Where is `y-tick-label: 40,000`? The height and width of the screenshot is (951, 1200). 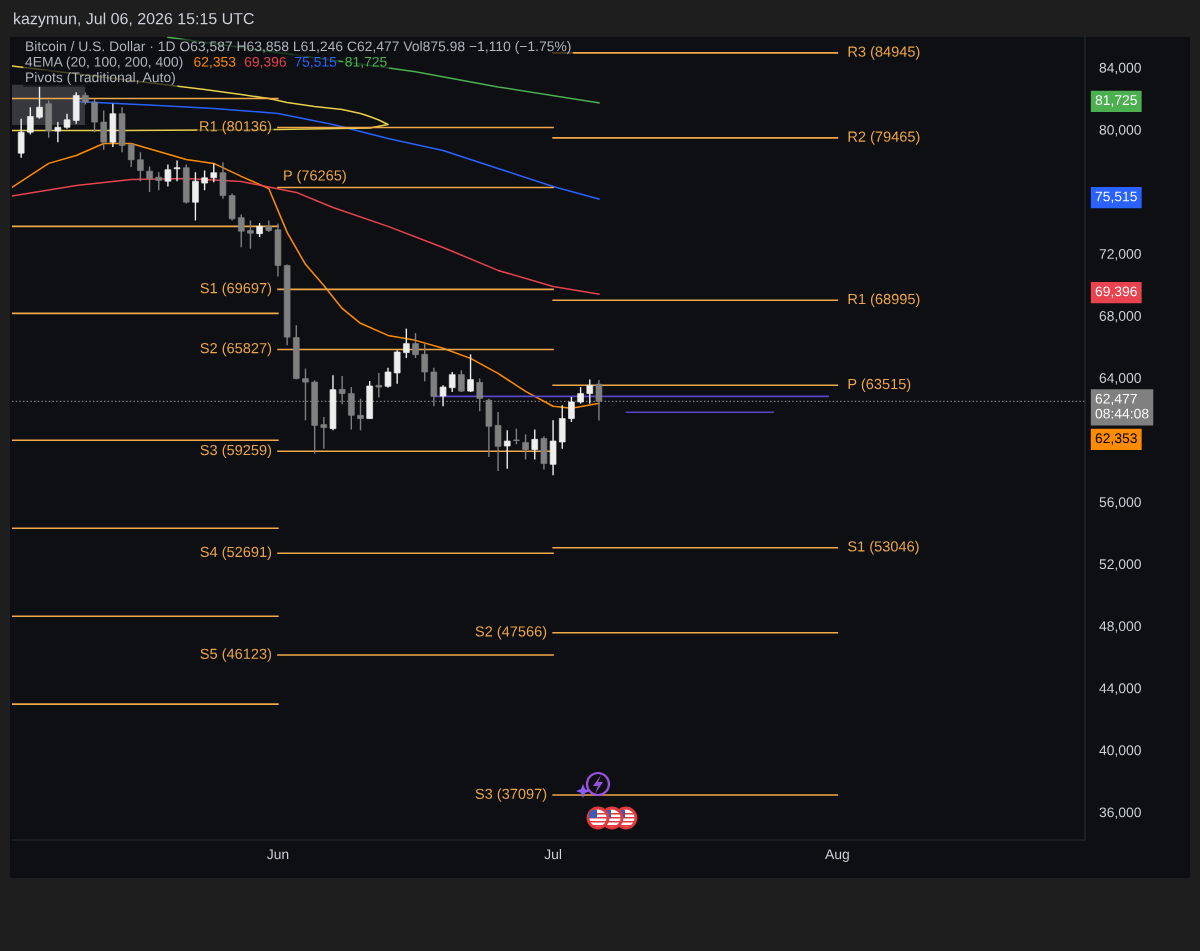
y-tick-label: 40,000 is located at coordinates (1120, 751).